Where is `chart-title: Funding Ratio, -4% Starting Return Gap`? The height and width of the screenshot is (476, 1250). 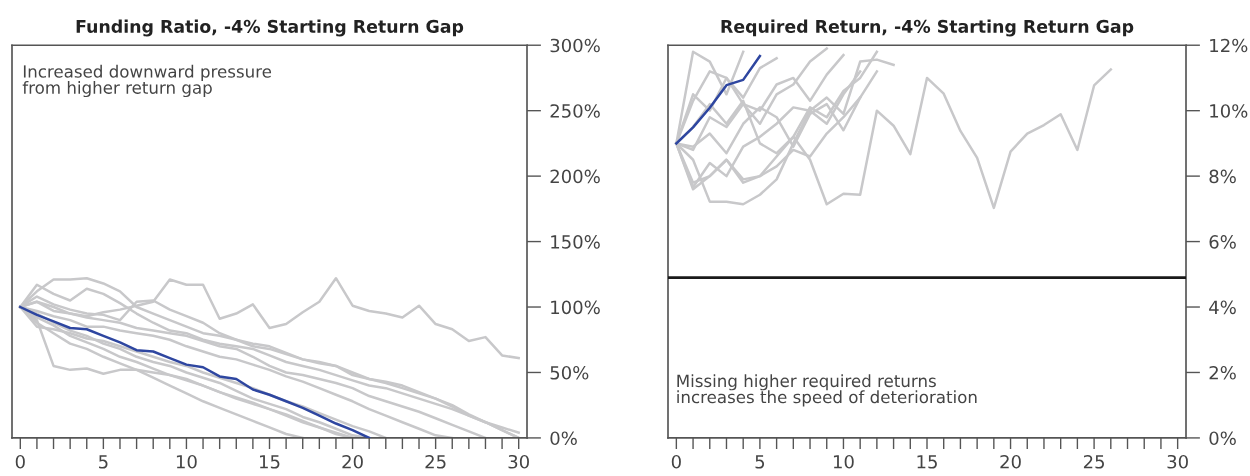 chart-title: Funding Ratio, -4% Starting Return Gap is located at coordinates (270, 28).